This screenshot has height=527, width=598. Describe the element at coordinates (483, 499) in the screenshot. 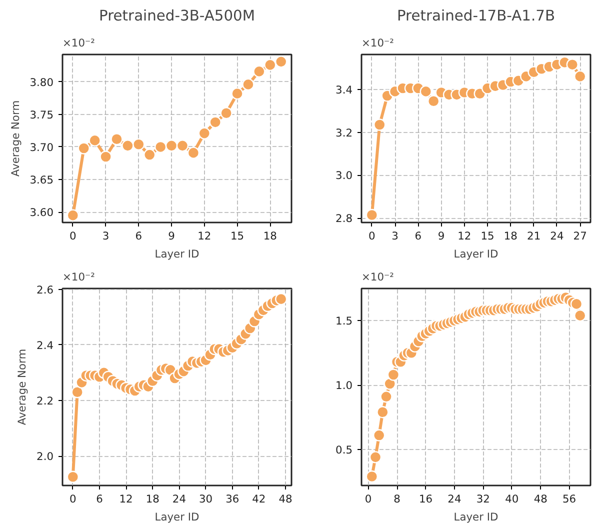

I see `x-tick-label: 32` at that location.